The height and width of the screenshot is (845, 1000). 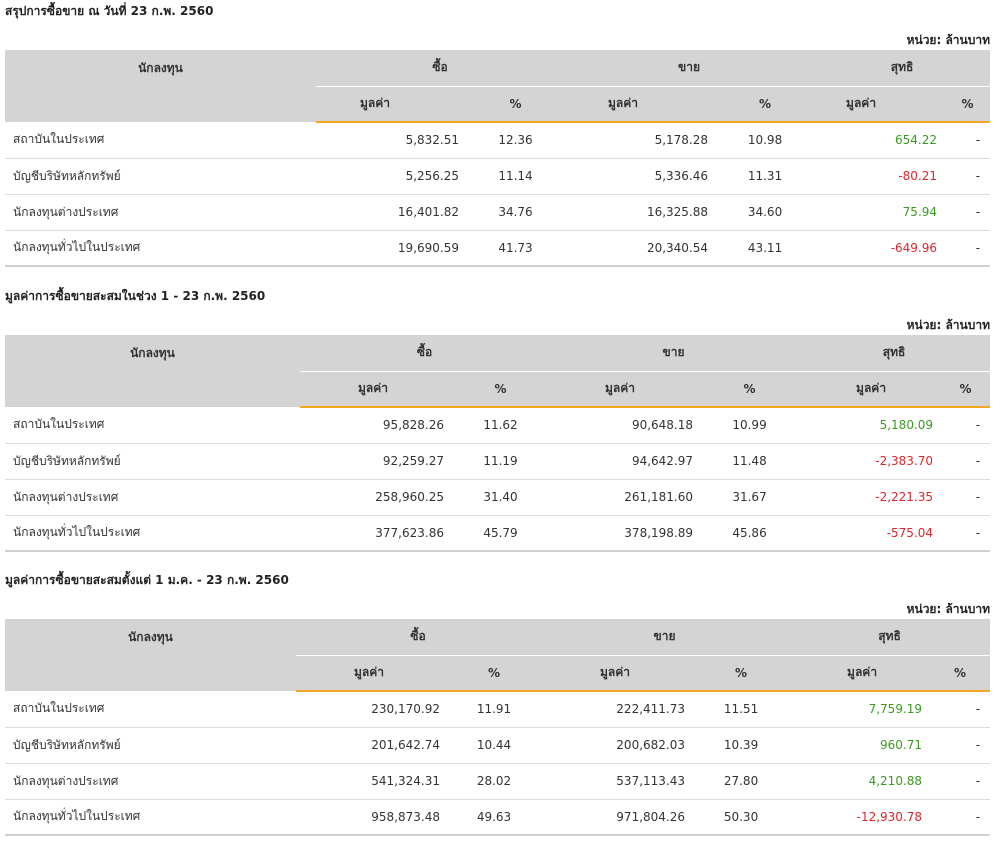 What do you see at coordinates (391, 212) in the screenshot?
I see `buy-value: 16,401.82` at bounding box center [391, 212].